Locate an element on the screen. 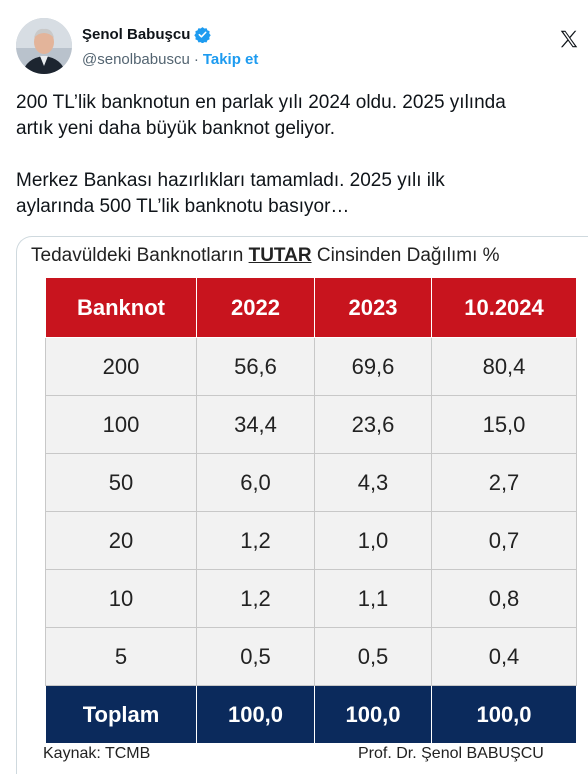 This screenshot has width=588, height=774. source-label: Kaynak: TCMB is located at coordinates (97, 753).